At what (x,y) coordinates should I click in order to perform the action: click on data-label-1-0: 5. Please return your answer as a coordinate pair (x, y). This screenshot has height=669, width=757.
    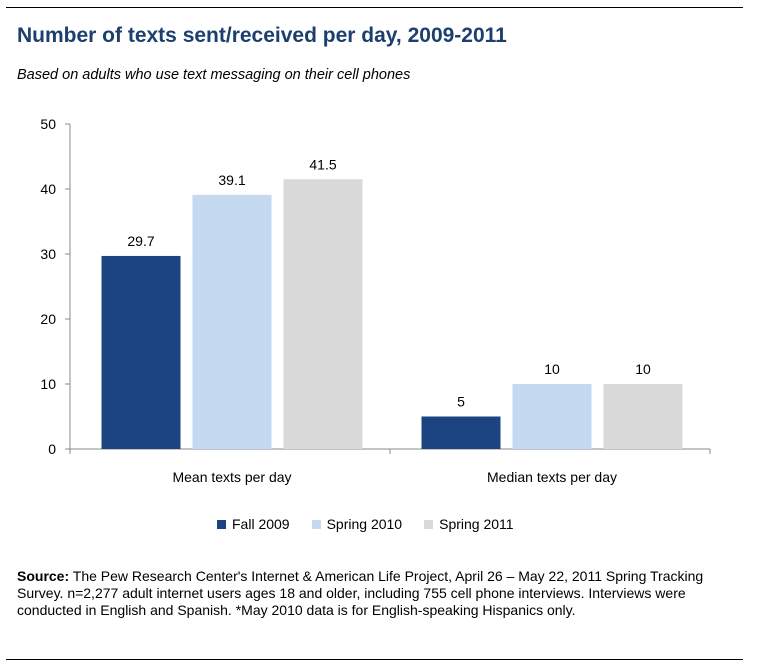
    Looking at the image, I should click on (461, 402).